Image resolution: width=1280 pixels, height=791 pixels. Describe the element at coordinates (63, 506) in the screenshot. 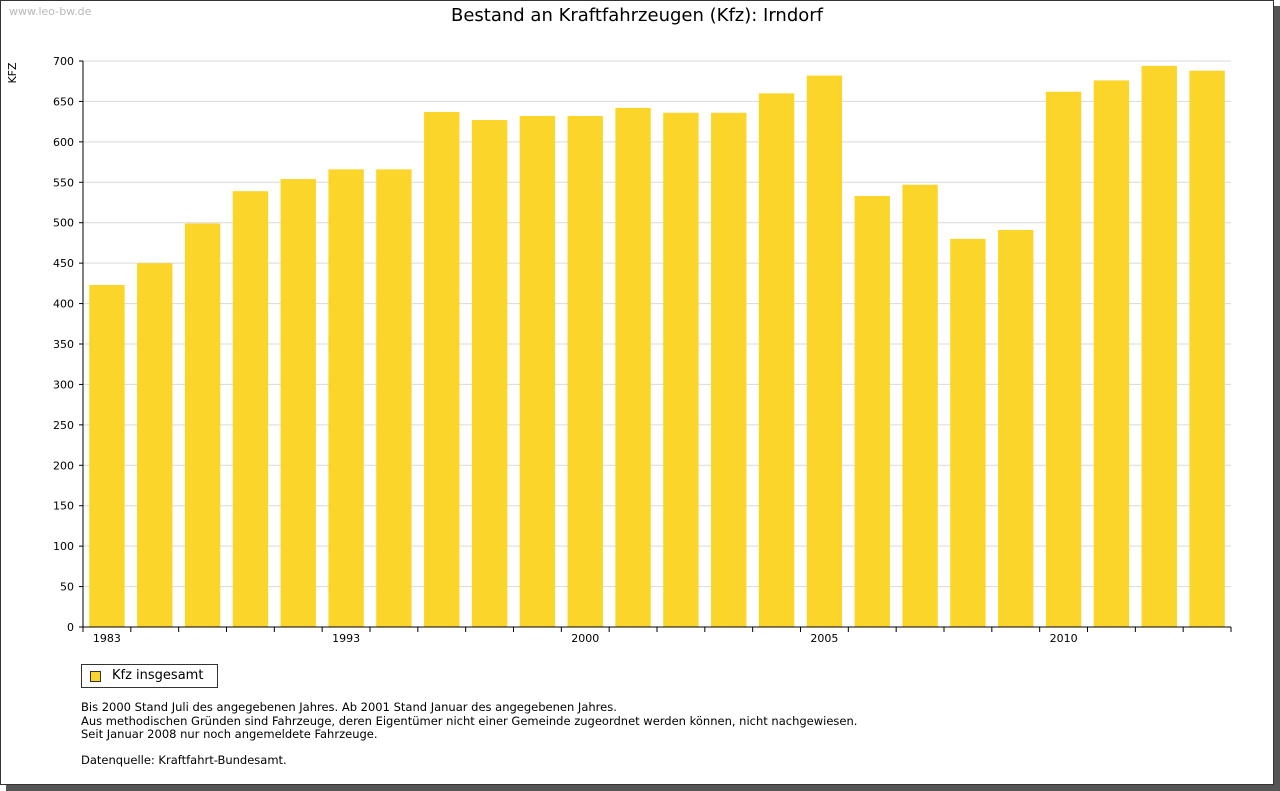

I see `y-tick-label: 150` at that location.